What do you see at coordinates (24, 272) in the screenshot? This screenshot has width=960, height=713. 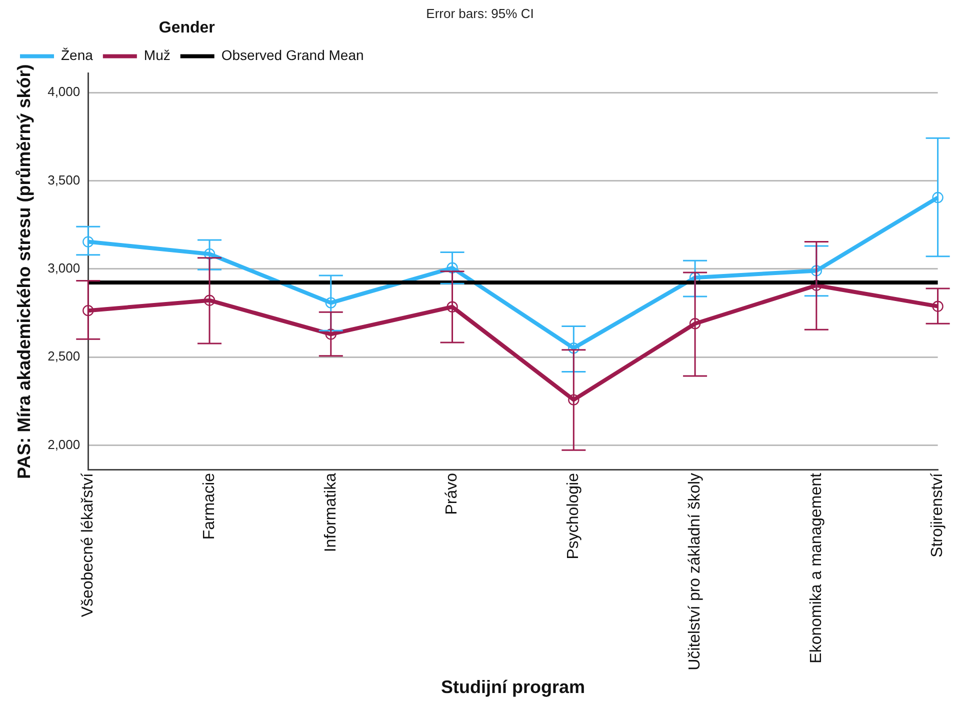 I see `y-axis-title: PAS: Míra akademického stresu (průměrný skór)` at bounding box center [24, 272].